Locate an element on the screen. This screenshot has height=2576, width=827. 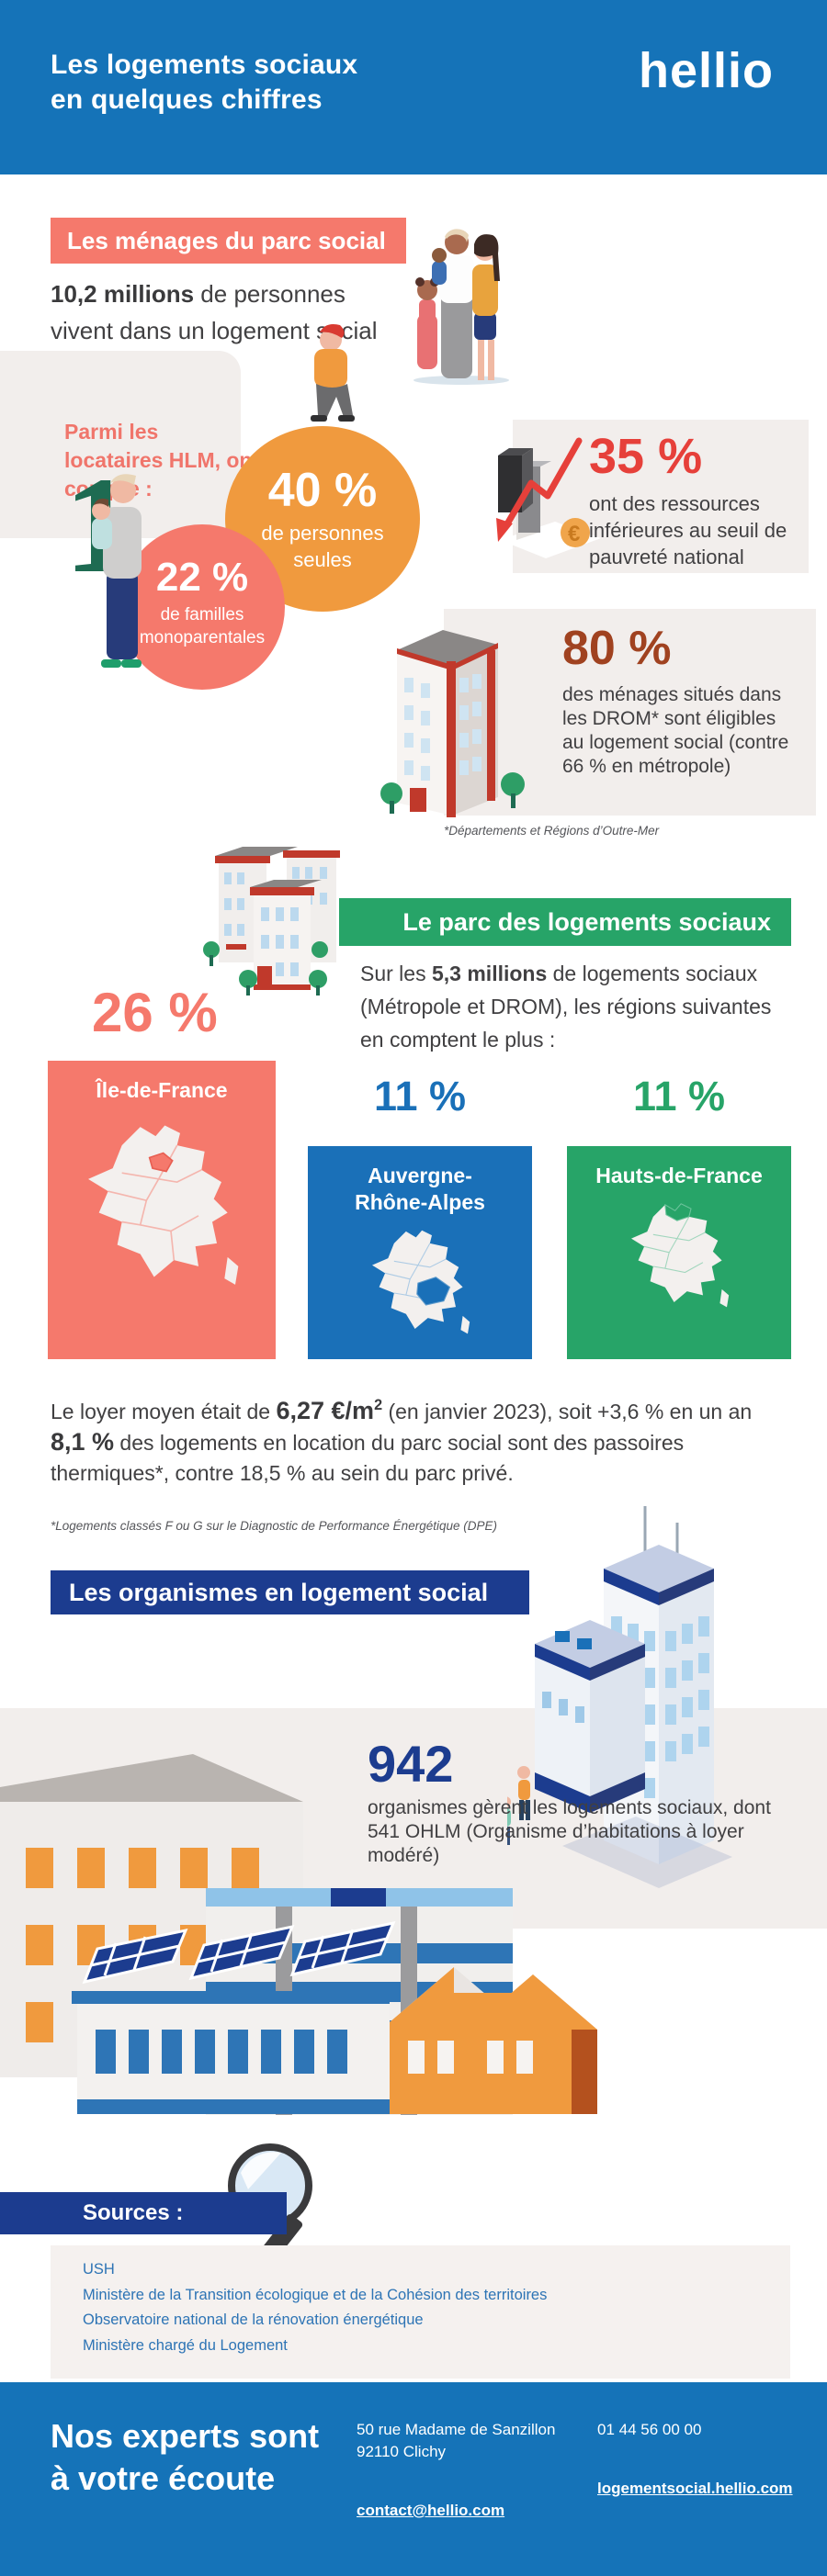
footer-website-link: logementsocial.hellio.com is located at coordinates (695, 2488).